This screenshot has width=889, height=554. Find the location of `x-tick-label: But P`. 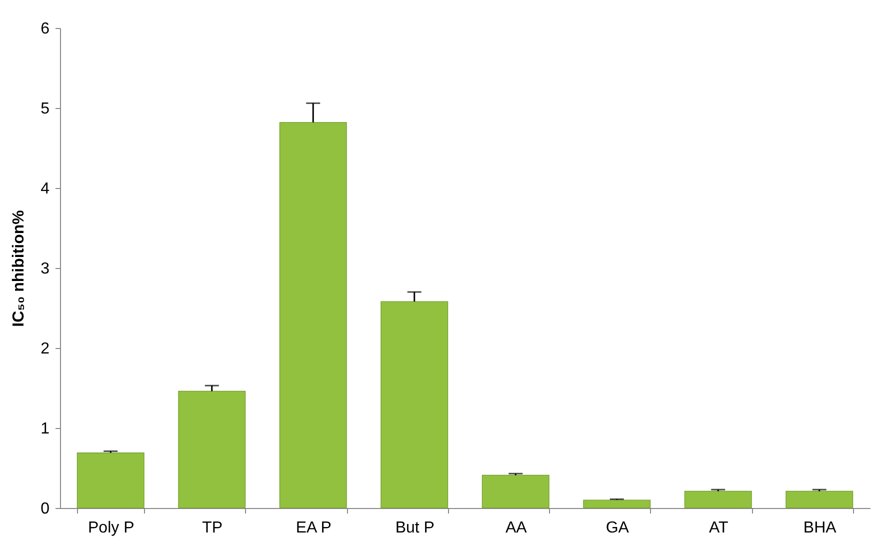

x-tick-label: But P is located at coordinates (414, 528).